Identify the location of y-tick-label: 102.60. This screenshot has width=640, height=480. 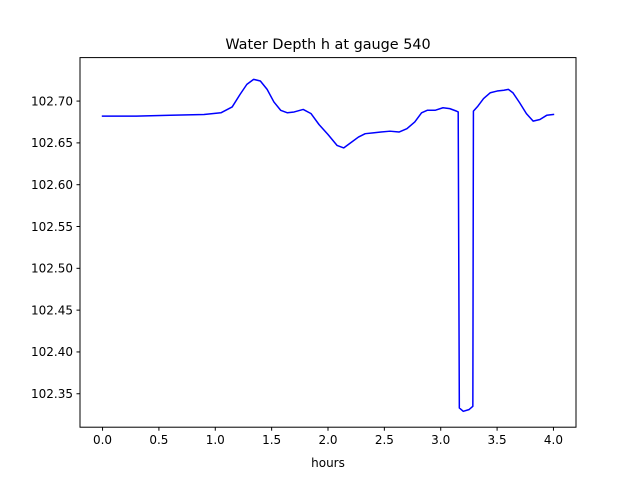
(52, 185).